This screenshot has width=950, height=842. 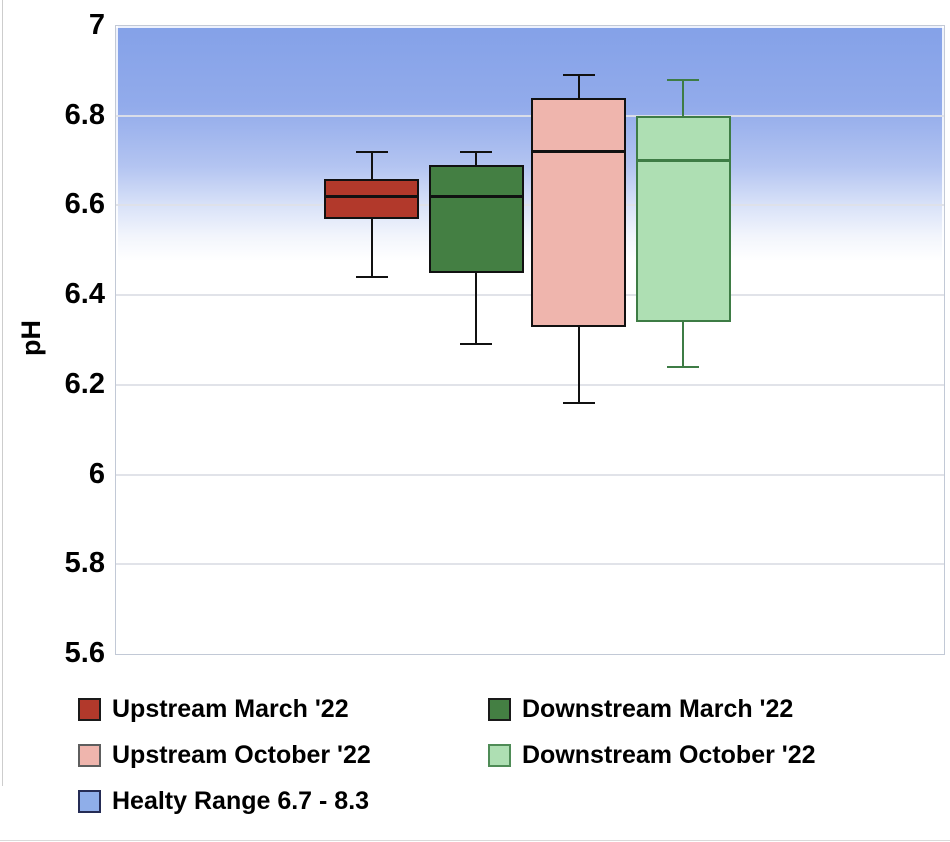 What do you see at coordinates (241, 754) in the screenshot?
I see `legend-label: Upstream October '22` at bounding box center [241, 754].